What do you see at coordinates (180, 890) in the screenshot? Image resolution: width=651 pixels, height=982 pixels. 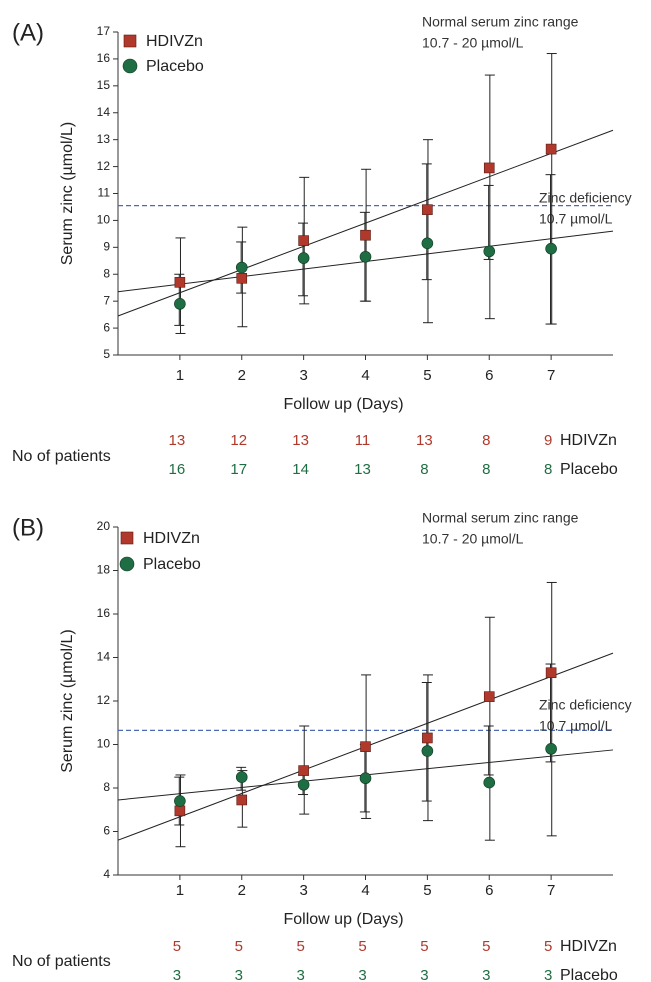 I see `x-tick-label: 1` at bounding box center [180, 890].